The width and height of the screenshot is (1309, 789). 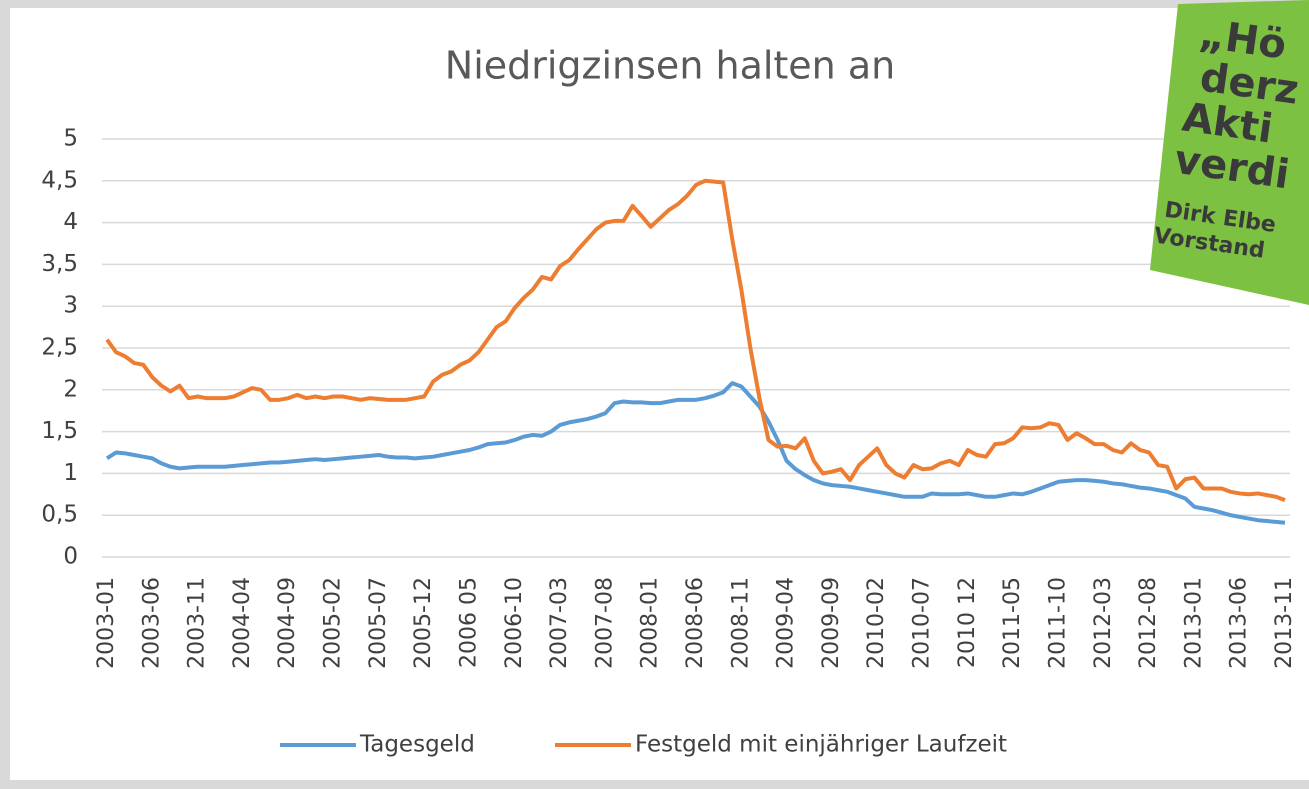 I want to click on x-tick-label: 2005-02, so click(x=333, y=623).